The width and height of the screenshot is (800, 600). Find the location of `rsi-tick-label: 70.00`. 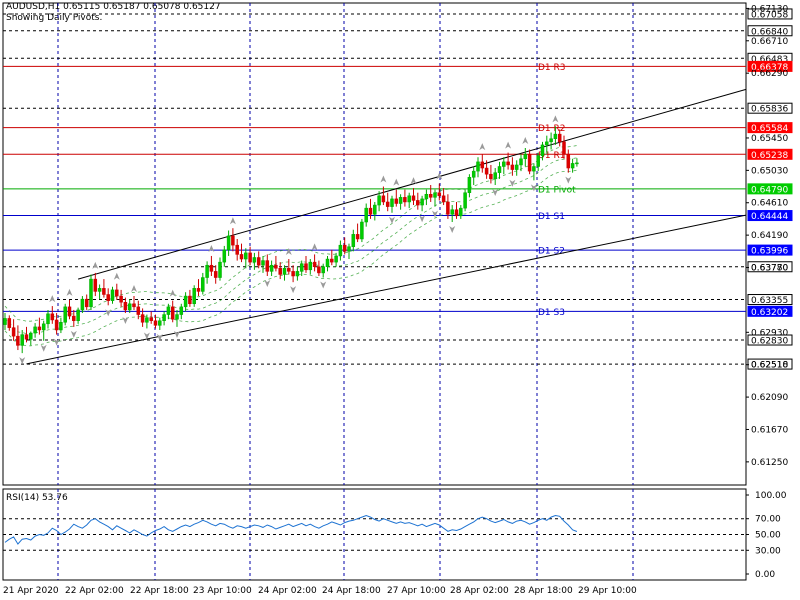

rsi-tick-label: 70.00 is located at coordinates (768, 520).